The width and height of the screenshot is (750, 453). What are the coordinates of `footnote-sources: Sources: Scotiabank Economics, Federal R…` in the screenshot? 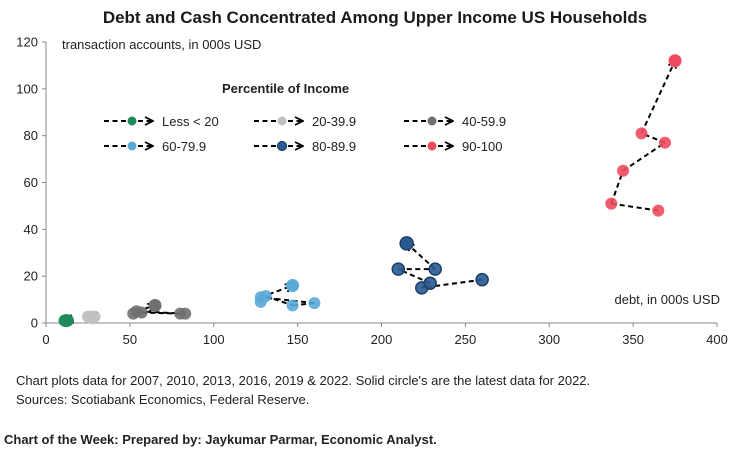 It's located at (163, 399).